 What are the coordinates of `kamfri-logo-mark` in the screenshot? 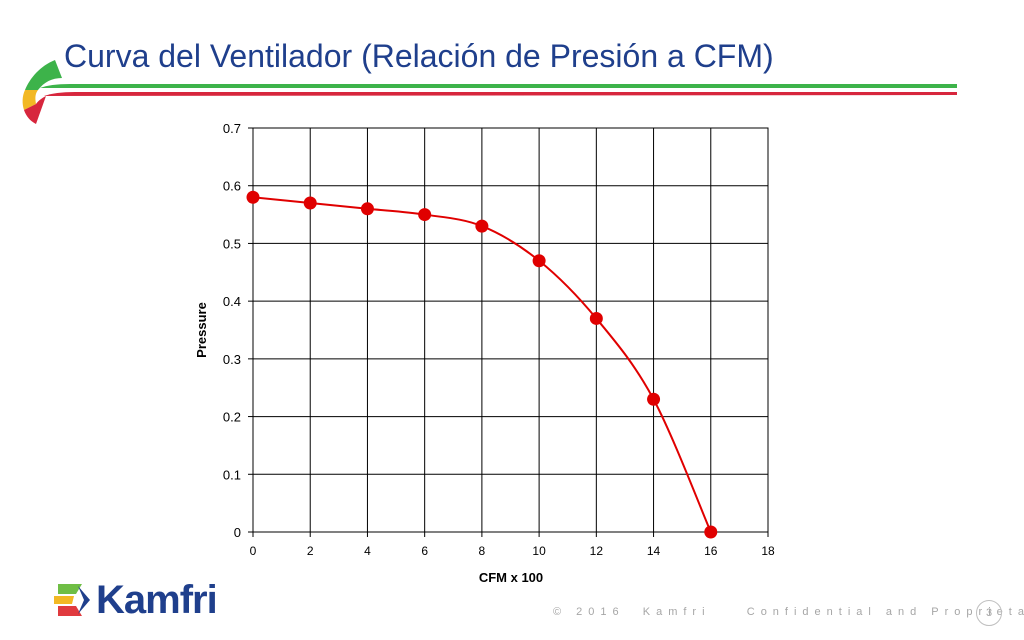 It's located at (72, 600).